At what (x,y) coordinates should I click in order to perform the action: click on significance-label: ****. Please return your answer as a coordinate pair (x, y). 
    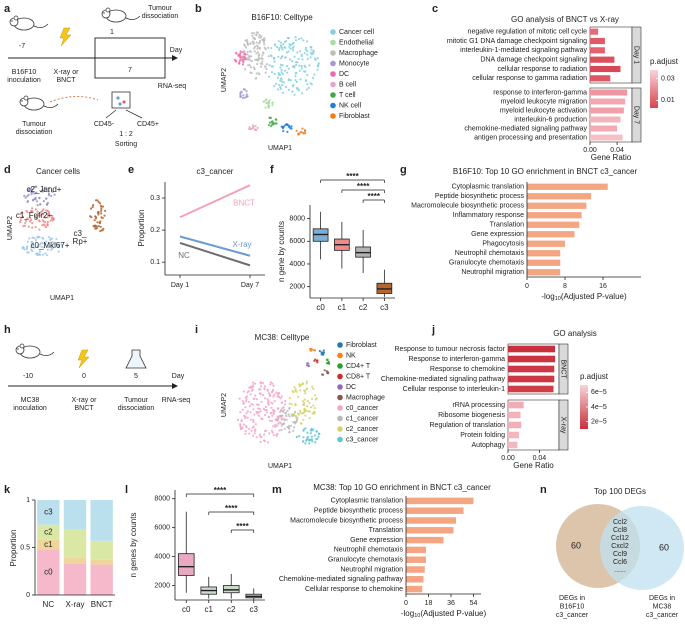
    Looking at the image, I should click on (231, 508).